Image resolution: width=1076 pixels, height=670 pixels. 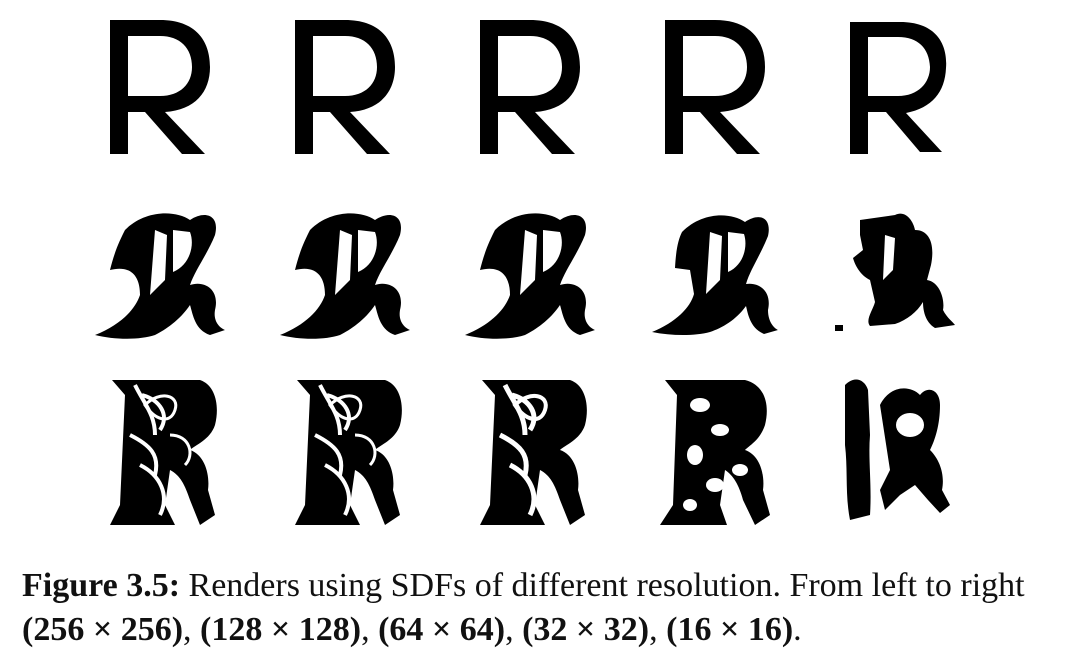 I want to click on caption-label: Figure 3.5:, so click(x=101, y=585).